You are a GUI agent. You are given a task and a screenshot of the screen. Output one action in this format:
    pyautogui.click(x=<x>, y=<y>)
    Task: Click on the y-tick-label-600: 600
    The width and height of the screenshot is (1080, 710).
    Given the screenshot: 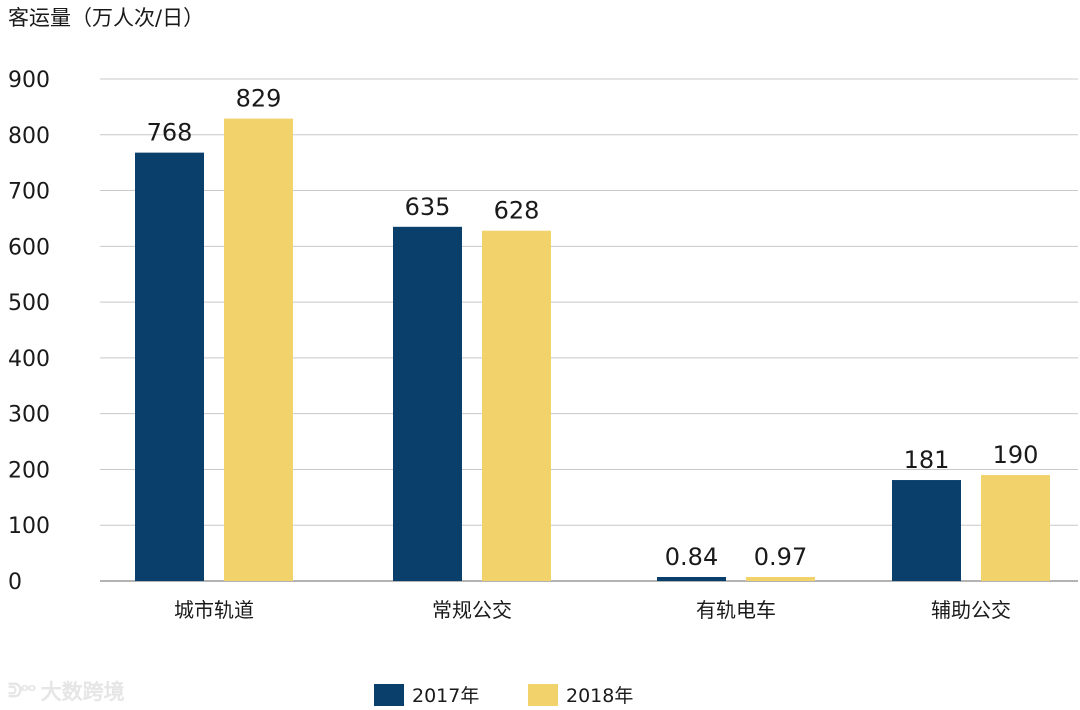 What is the action you would take?
    pyautogui.click(x=29, y=247)
    